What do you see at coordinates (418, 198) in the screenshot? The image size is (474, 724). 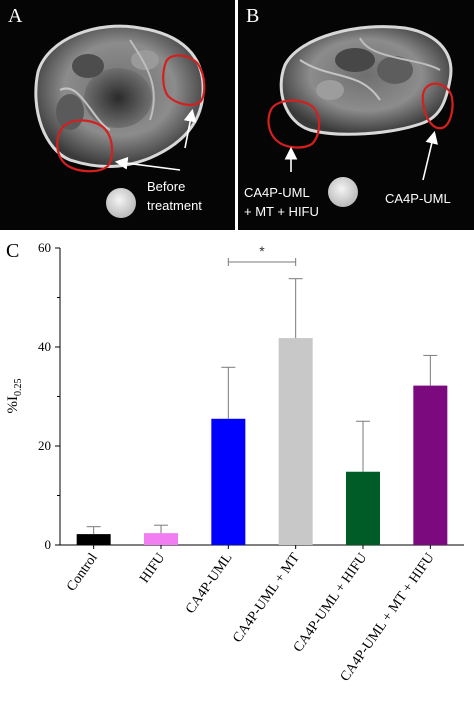 I see `annotation-ca4p-uml: CA4P-UML` at bounding box center [418, 198].